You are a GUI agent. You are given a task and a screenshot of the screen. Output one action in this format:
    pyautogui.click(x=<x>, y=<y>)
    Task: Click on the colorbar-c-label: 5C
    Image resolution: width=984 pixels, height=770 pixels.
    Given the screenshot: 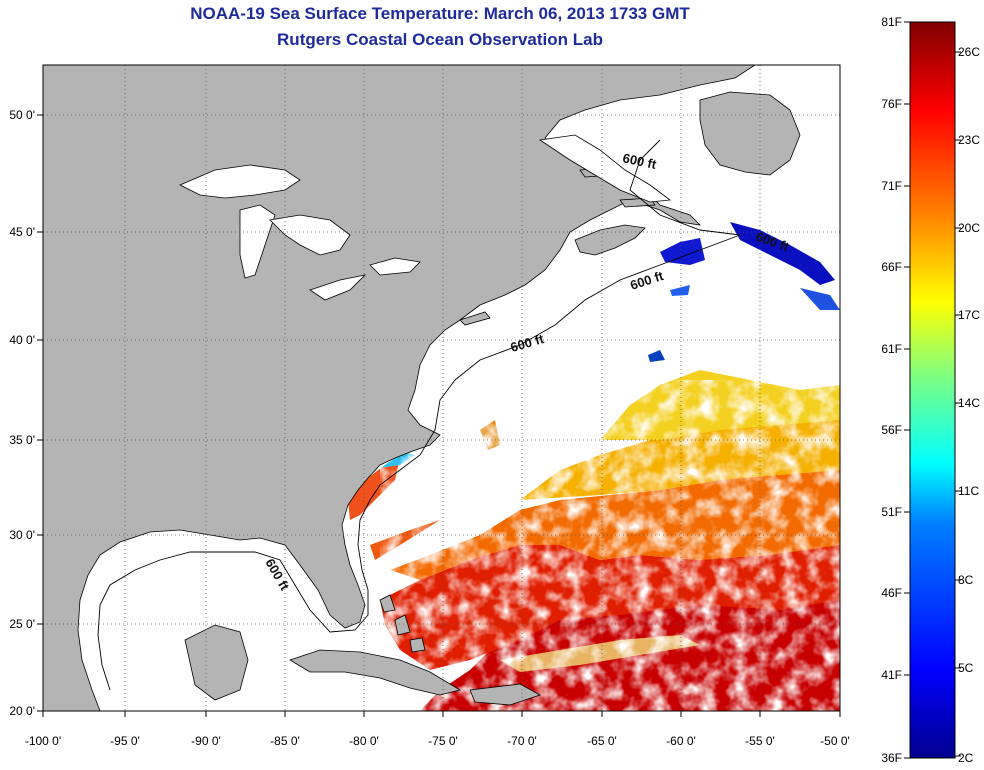 What is the action you would take?
    pyautogui.click(x=966, y=668)
    